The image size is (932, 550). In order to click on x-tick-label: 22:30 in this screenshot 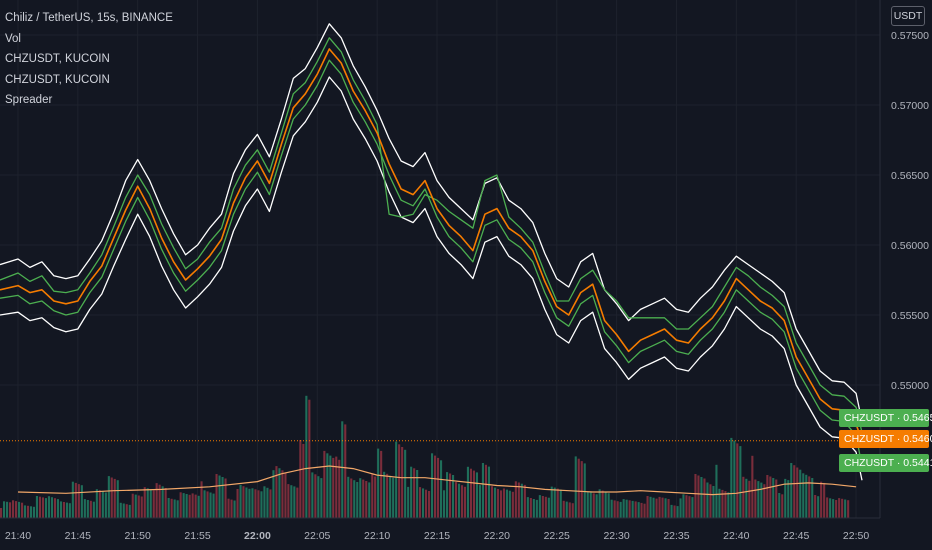, I will do `click(616, 536)`.